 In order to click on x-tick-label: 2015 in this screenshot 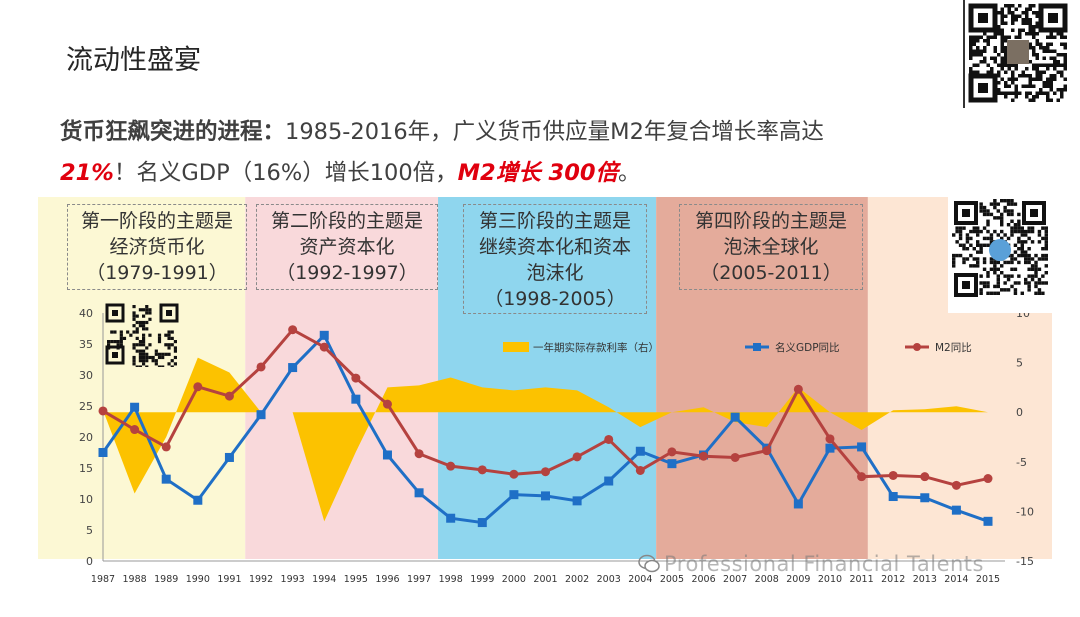, I will do `click(988, 579)`.